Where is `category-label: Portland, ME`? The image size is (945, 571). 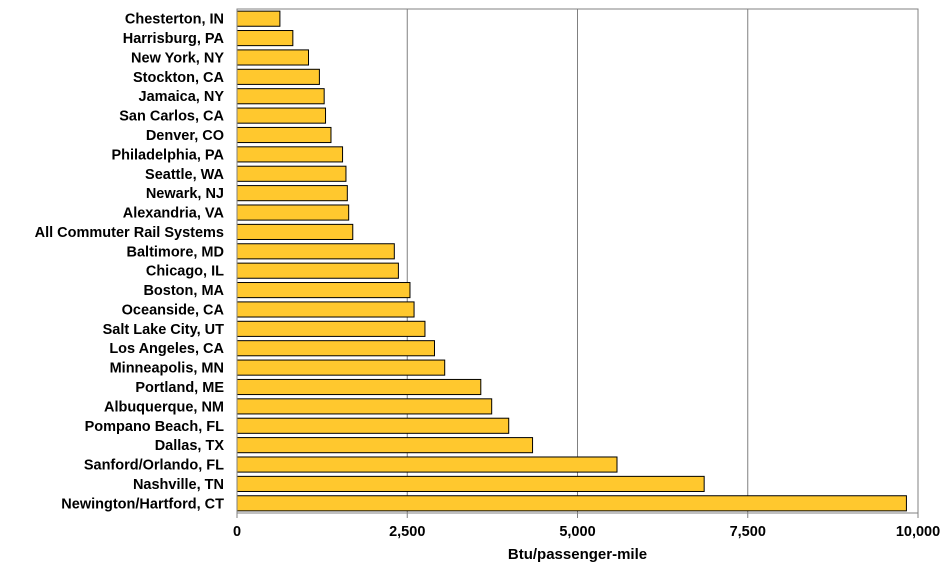 category-label: Portland, ME is located at coordinates (179, 388).